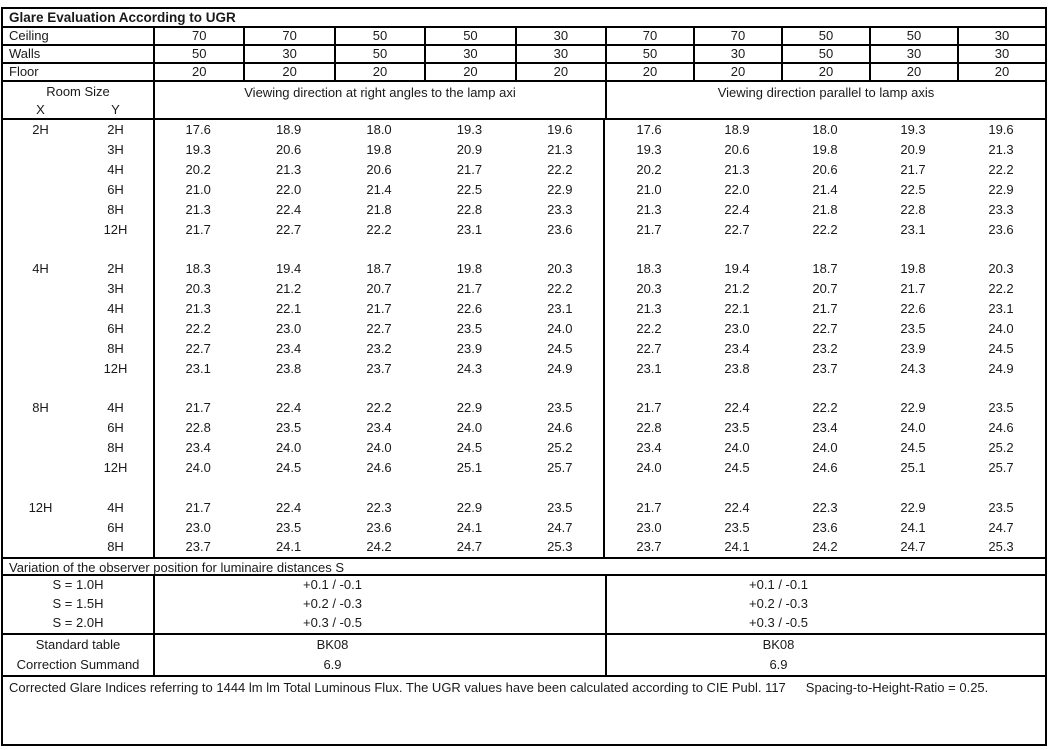 This screenshot has width=1050, height=750. I want to click on room-y-cell: 12H, so click(115, 468).